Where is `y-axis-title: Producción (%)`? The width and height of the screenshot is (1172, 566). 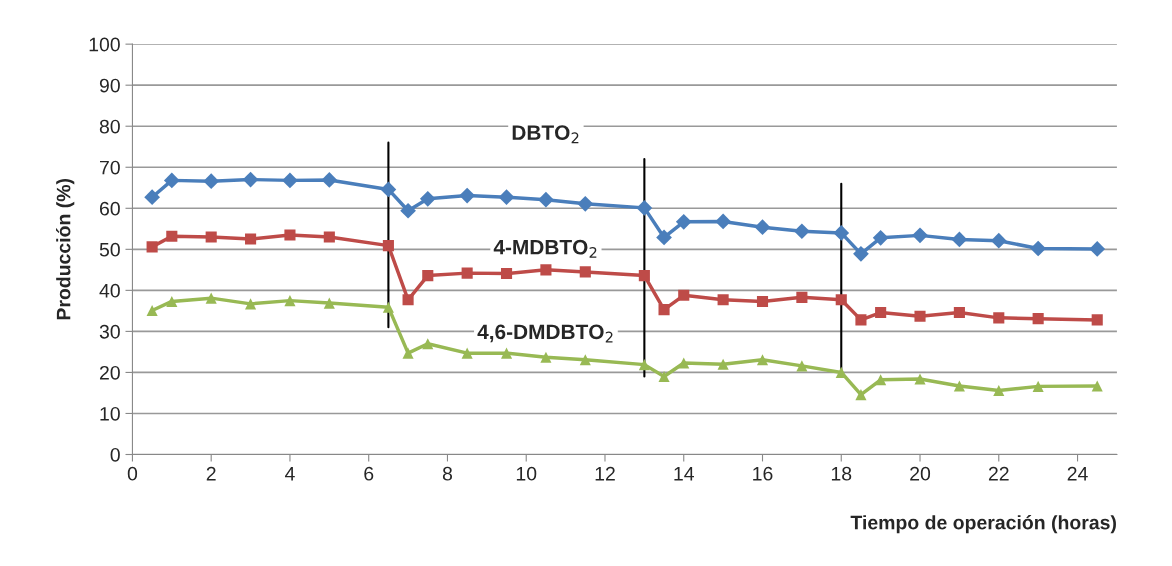
y-axis-title: Producción (%) is located at coordinates (65, 249).